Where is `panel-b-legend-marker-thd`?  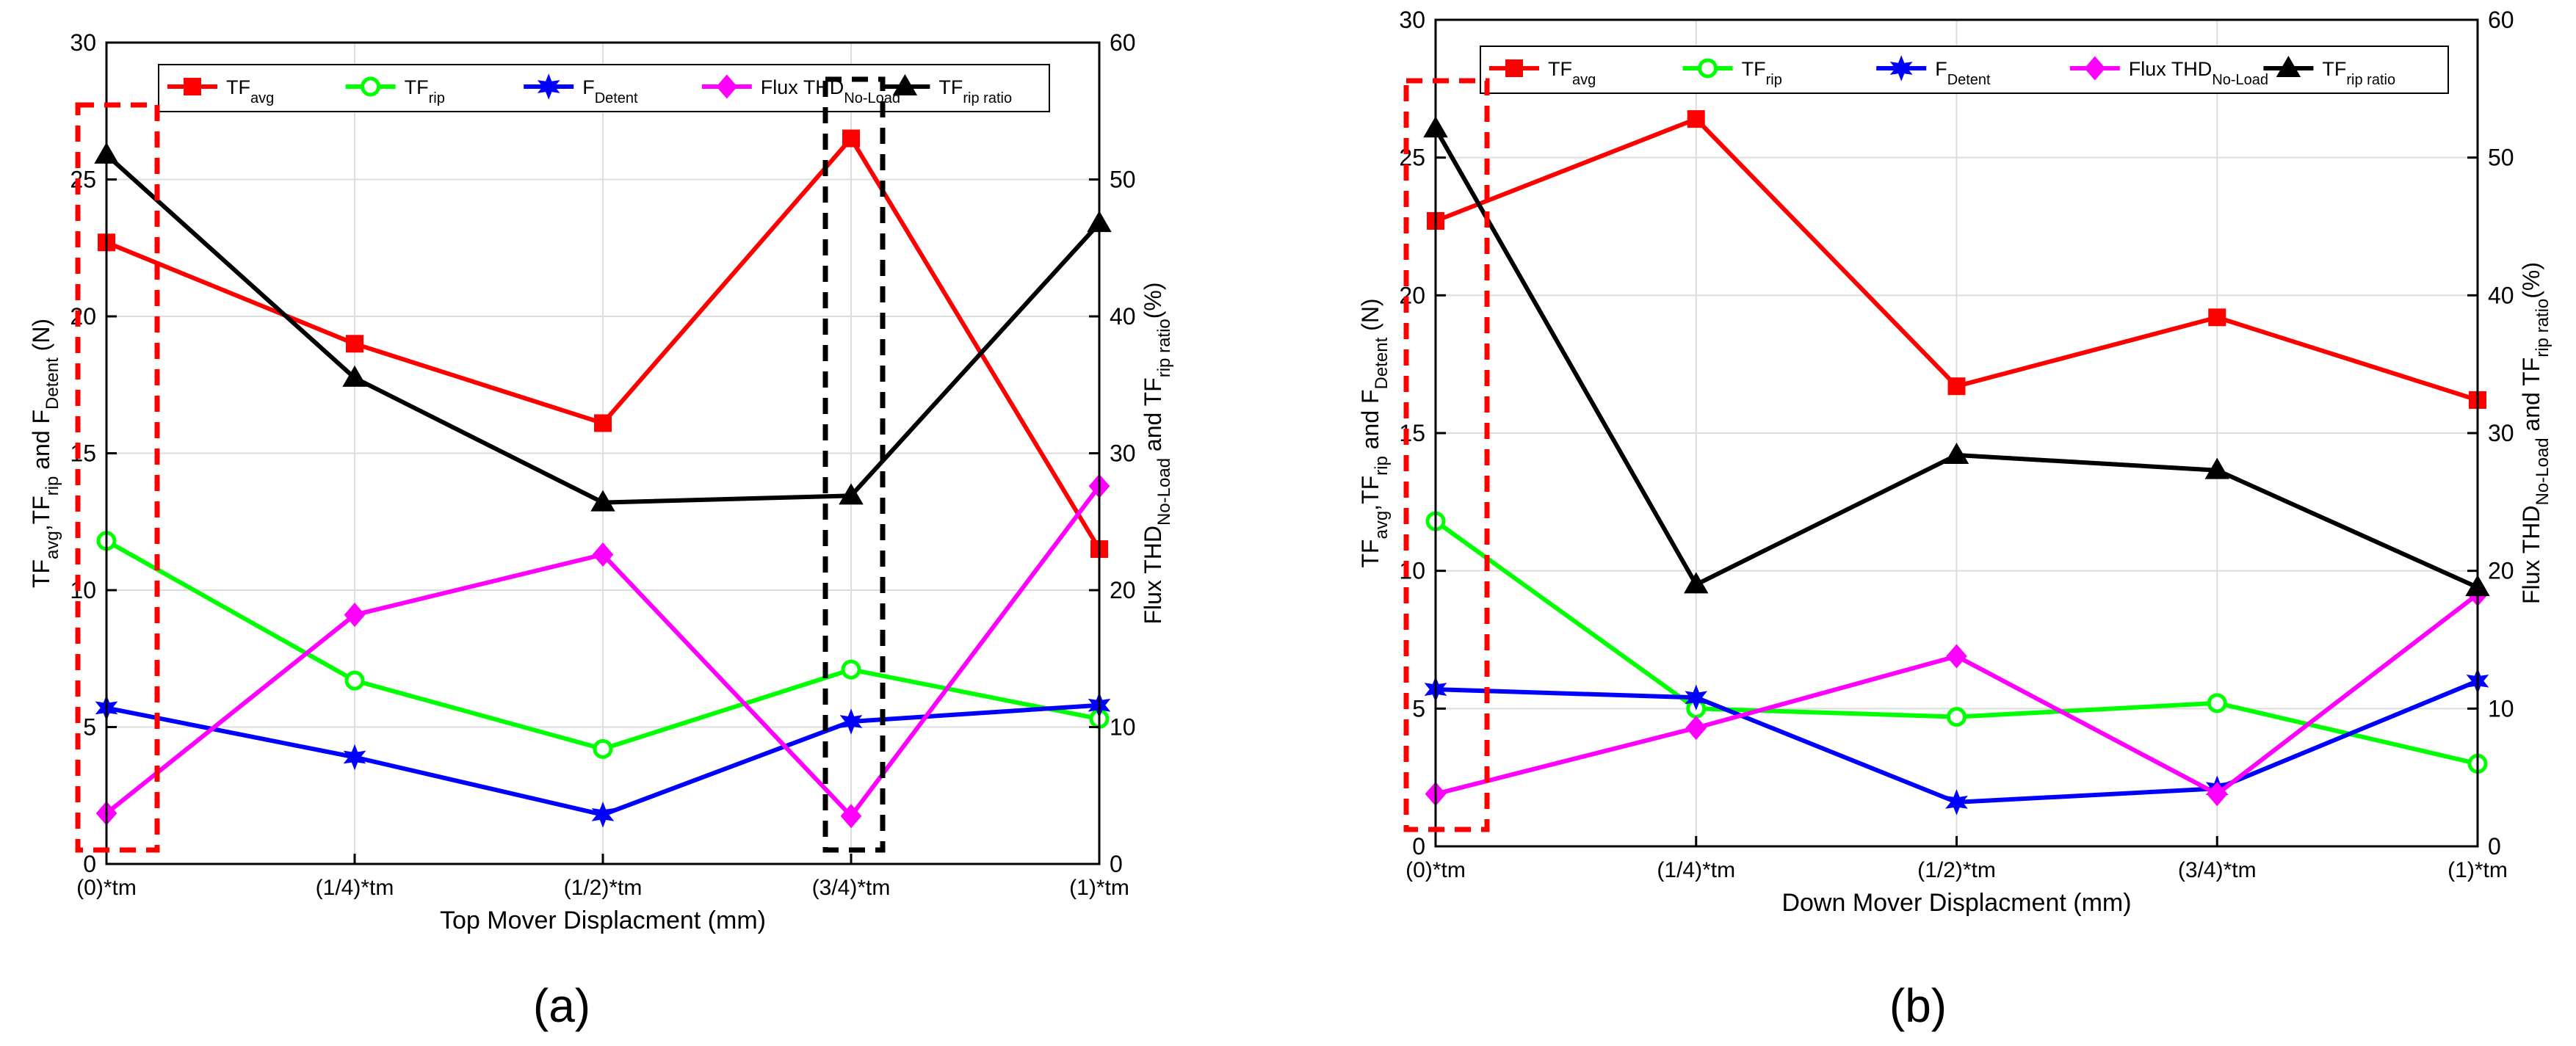 panel-b-legend-marker-thd is located at coordinates (2095, 68).